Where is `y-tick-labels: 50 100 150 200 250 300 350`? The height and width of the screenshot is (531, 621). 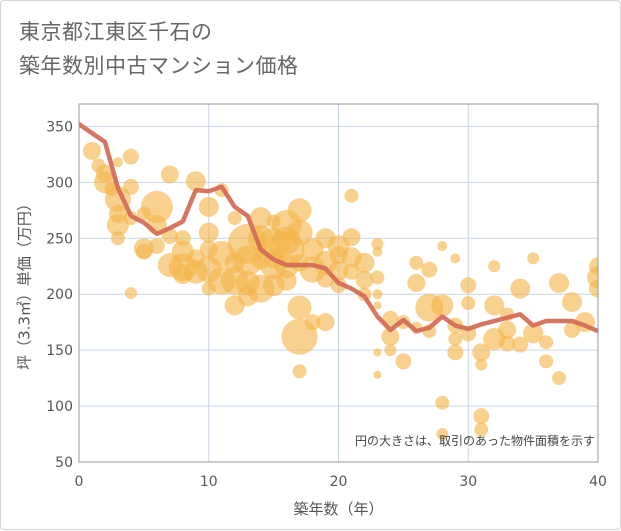
y-tick-labels: 50 100 150 200 250 300 350 is located at coordinates (59, 295).